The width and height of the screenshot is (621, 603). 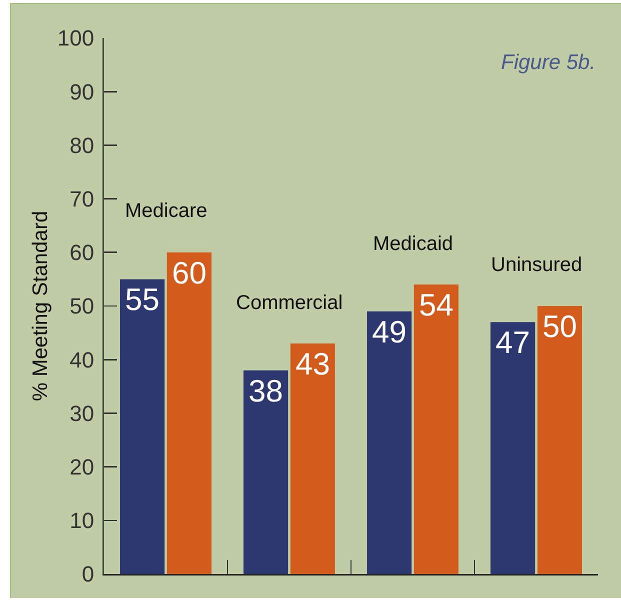 What do you see at coordinates (82, 199) in the screenshot?
I see `y-tick-label: 70` at bounding box center [82, 199].